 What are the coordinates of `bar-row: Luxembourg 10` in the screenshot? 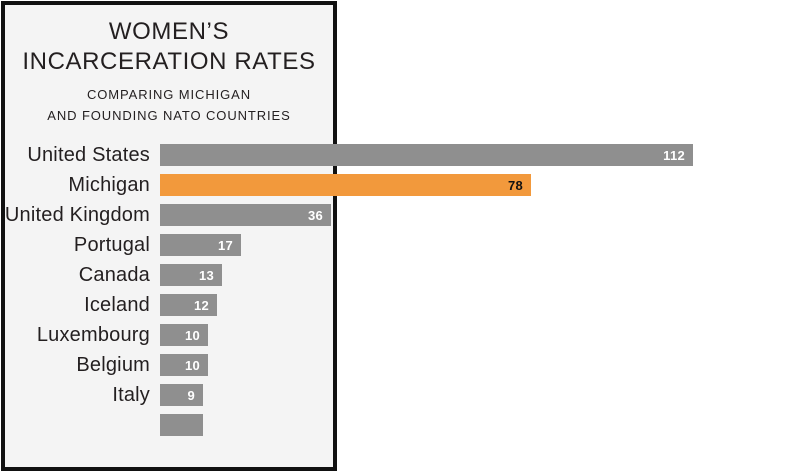 It's located at (400, 335).